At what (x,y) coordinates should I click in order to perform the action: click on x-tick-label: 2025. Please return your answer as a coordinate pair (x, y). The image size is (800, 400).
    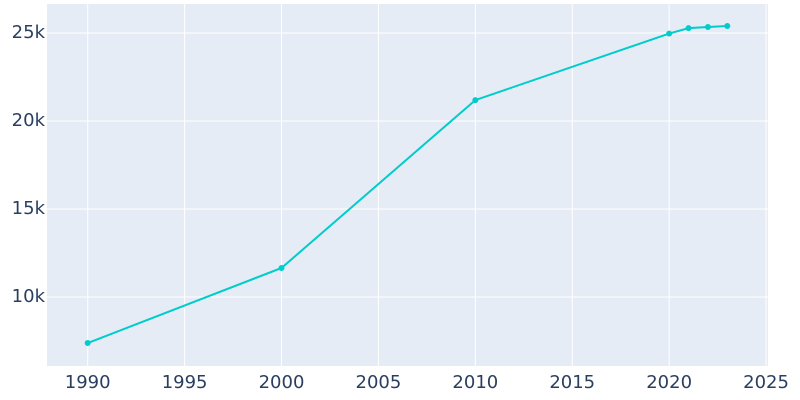
    Looking at the image, I should click on (766, 382).